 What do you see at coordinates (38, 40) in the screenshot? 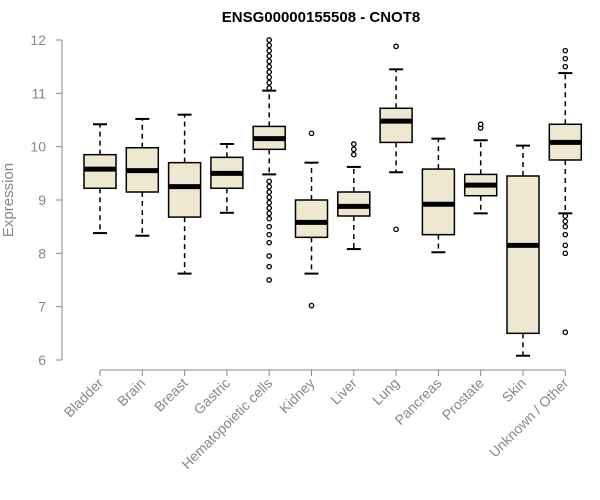
I see `y-tick-label-12: 12` at bounding box center [38, 40].